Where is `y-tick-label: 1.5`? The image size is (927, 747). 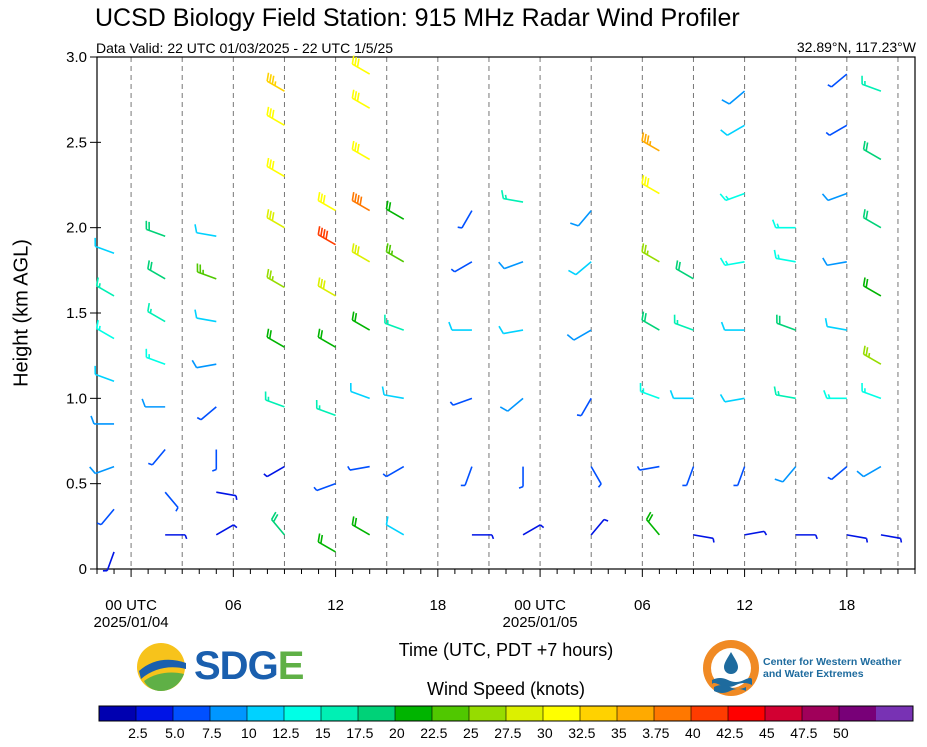 y-tick-label: 1.5 is located at coordinates (76, 313).